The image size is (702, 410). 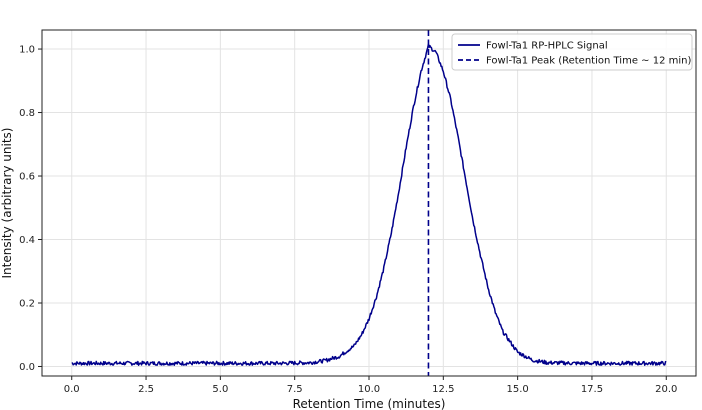 What do you see at coordinates (7, 203) in the screenshot?
I see `y-axis-label: Intensity (arbitrary units)` at bounding box center [7, 203].